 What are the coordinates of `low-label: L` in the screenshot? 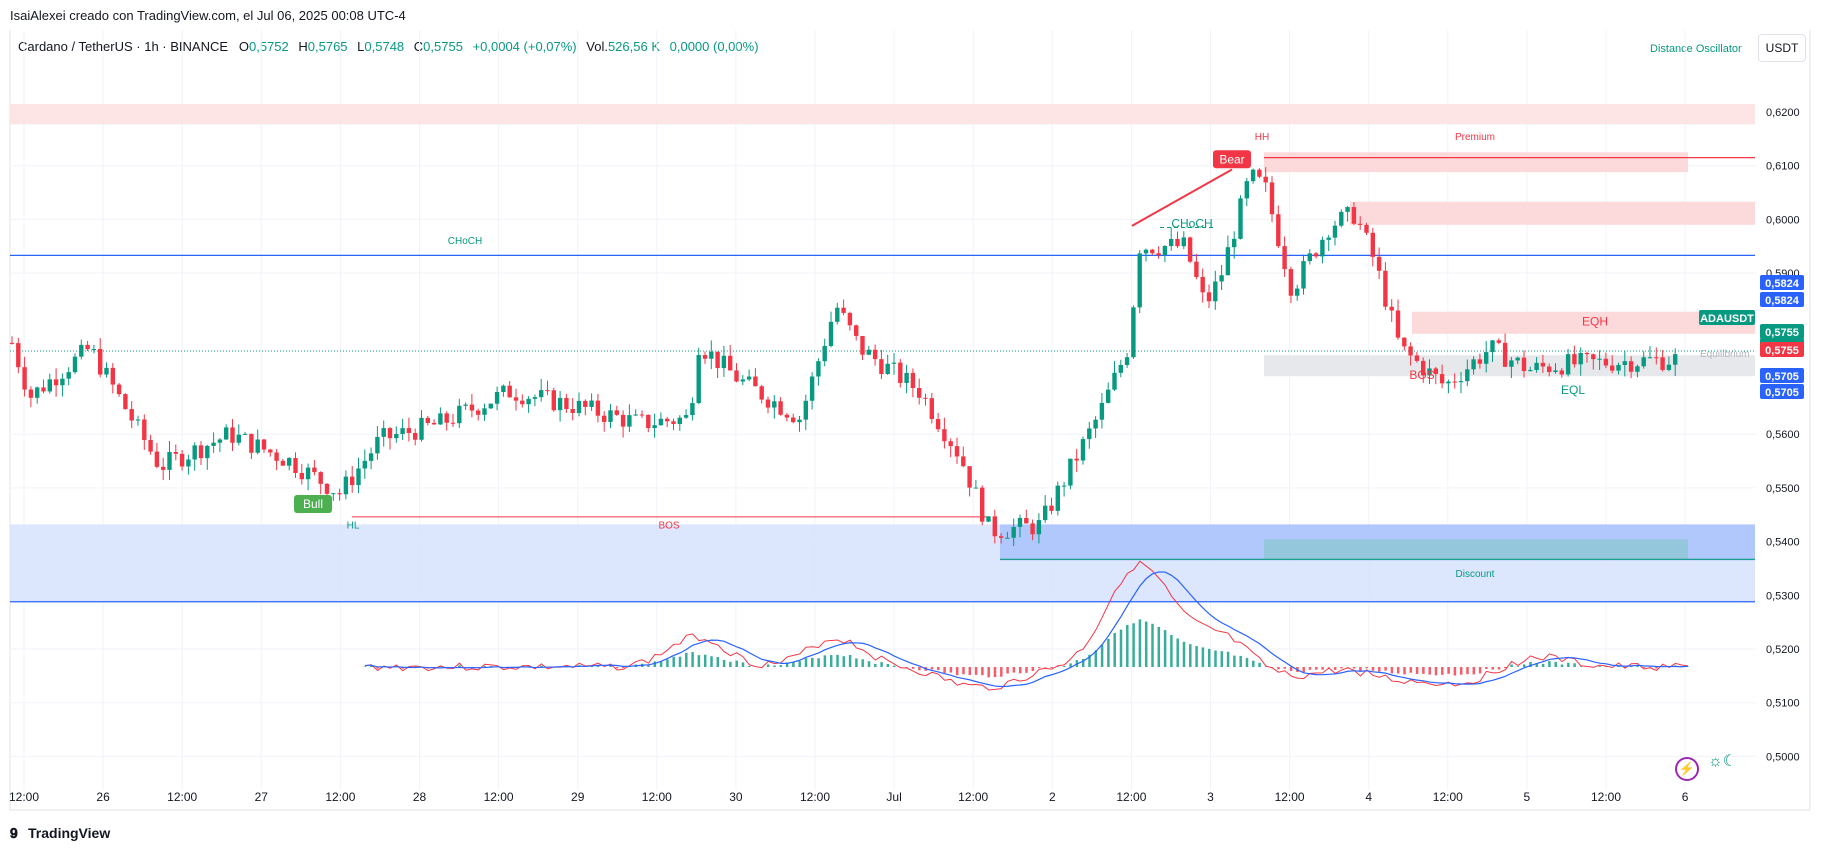 It's located at (361, 46).